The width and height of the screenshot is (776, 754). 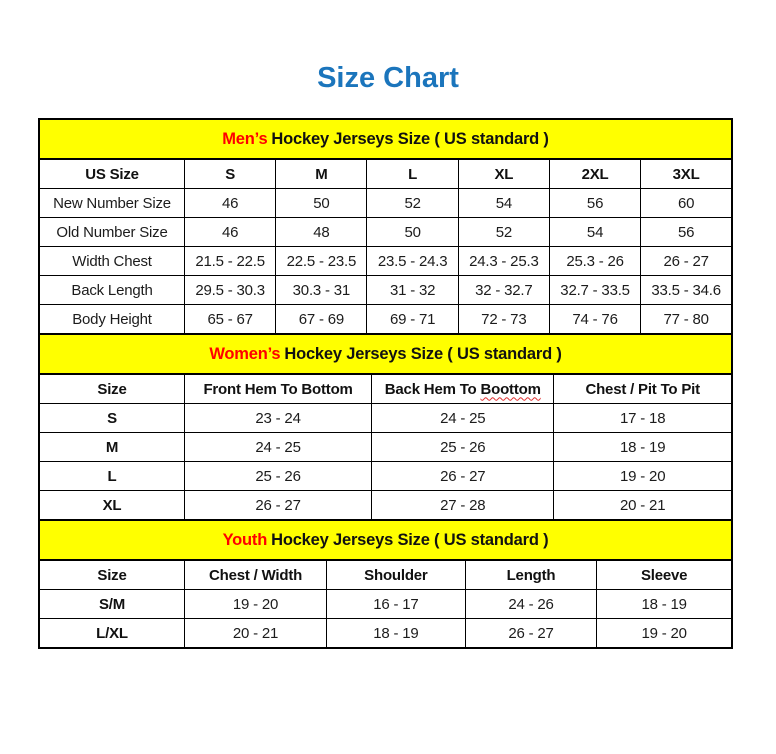 I want to click on row-label: M, so click(x=112, y=447).